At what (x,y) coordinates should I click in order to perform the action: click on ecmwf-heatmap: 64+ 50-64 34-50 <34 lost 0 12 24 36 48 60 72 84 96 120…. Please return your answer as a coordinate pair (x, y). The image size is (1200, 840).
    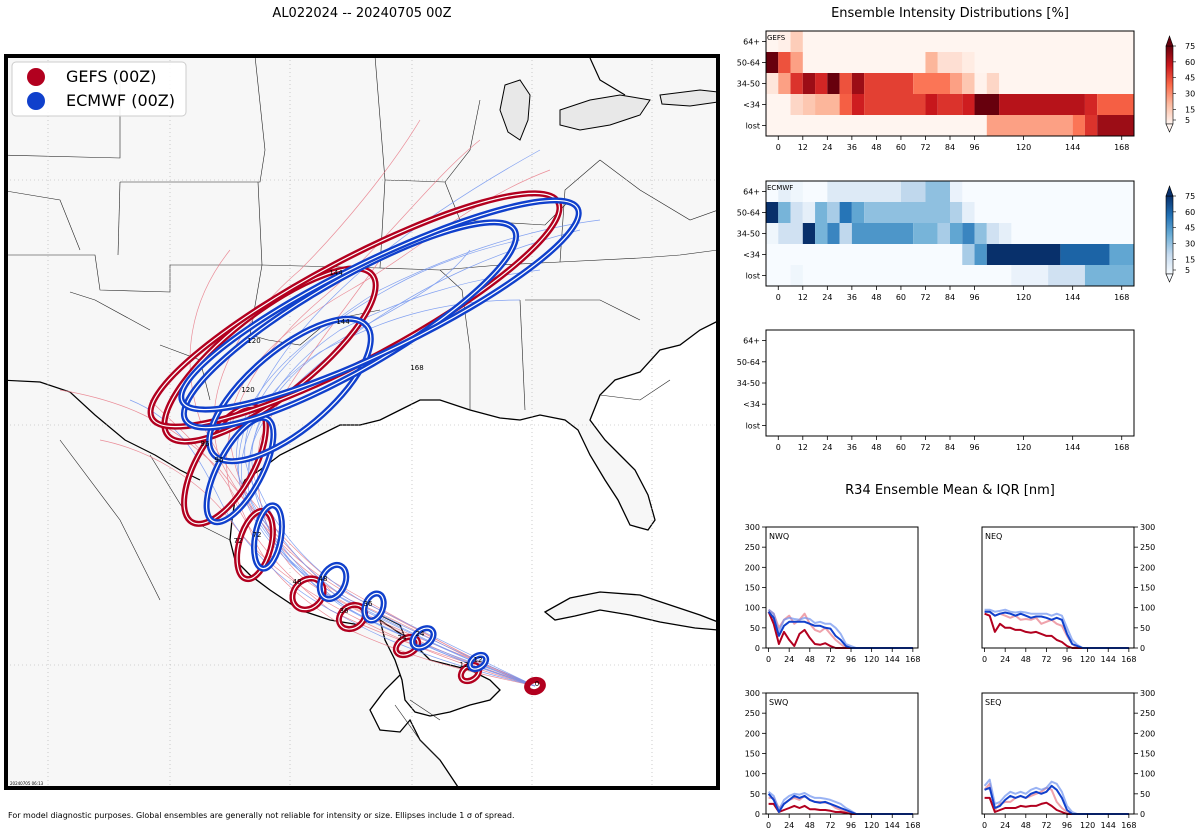
    Looking at the image, I should click on (936, 241).